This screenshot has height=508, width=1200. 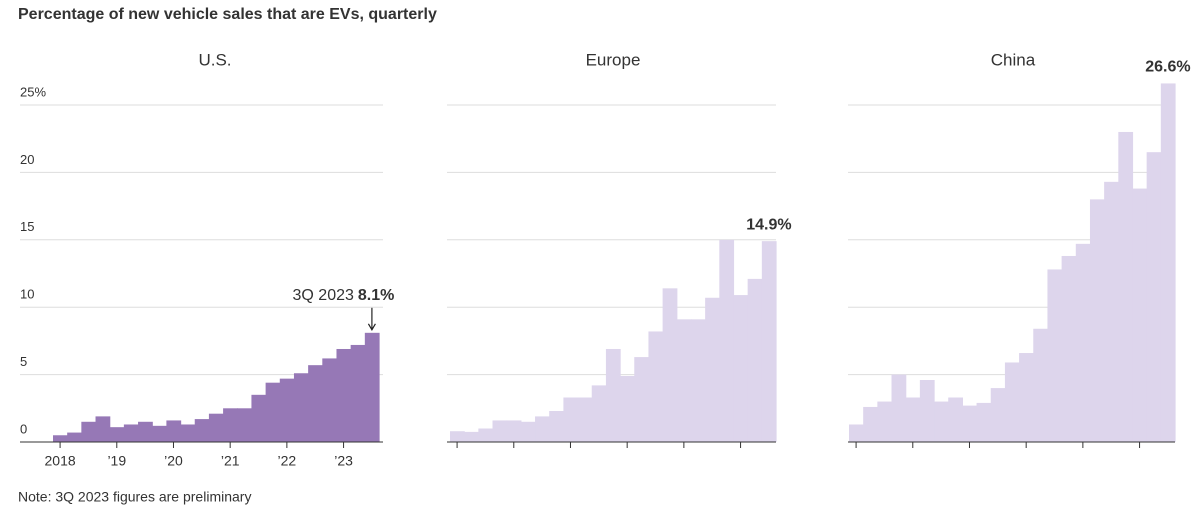 What do you see at coordinates (343, 461) in the screenshot?
I see `x-tick-label: ’23` at bounding box center [343, 461].